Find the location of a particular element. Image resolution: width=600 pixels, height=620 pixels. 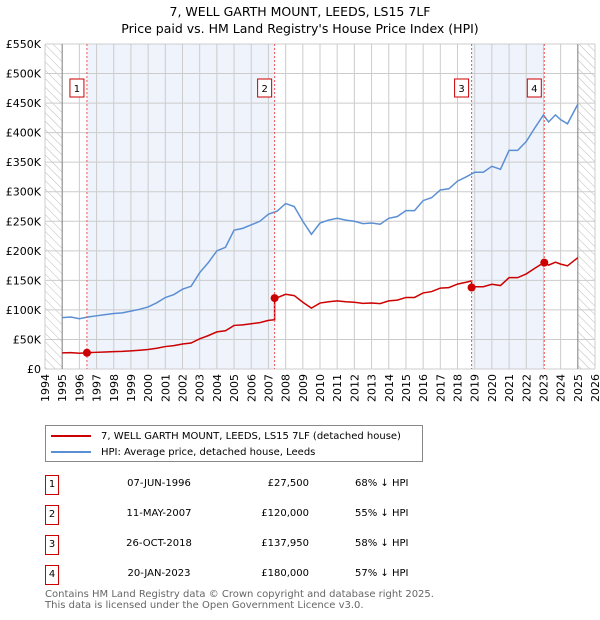

sale-number: 2 is located at coordinates (52, 515).